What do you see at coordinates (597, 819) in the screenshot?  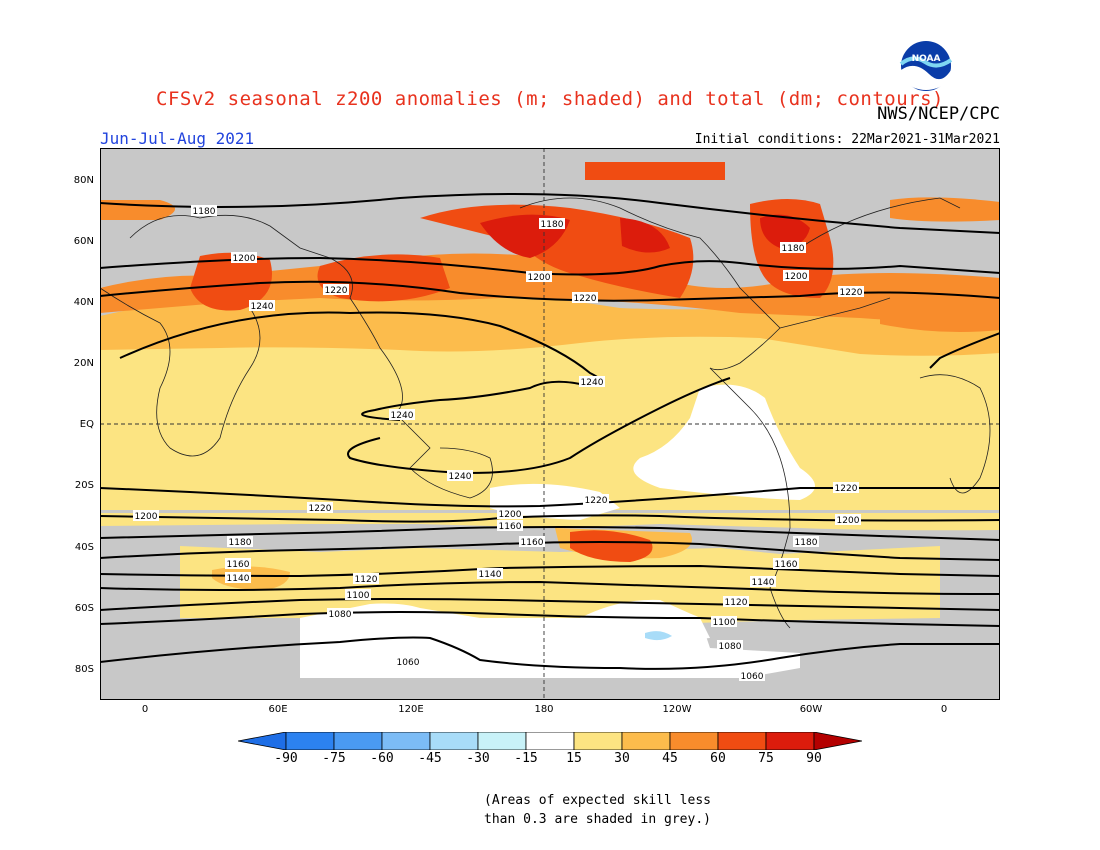 I see `skill-note-line2: than 0.3 are shaded in grey.)` at bounding box center [597, 819].